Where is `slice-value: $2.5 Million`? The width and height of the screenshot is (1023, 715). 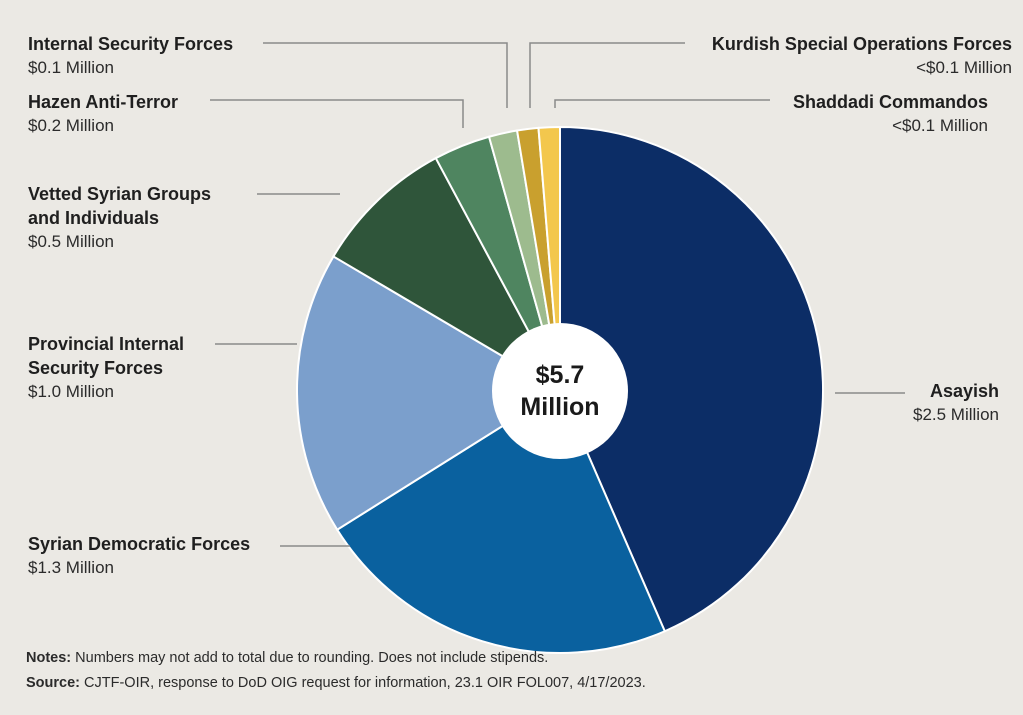
slice-value: $2.5 Million is located at coordinates (956, 414).